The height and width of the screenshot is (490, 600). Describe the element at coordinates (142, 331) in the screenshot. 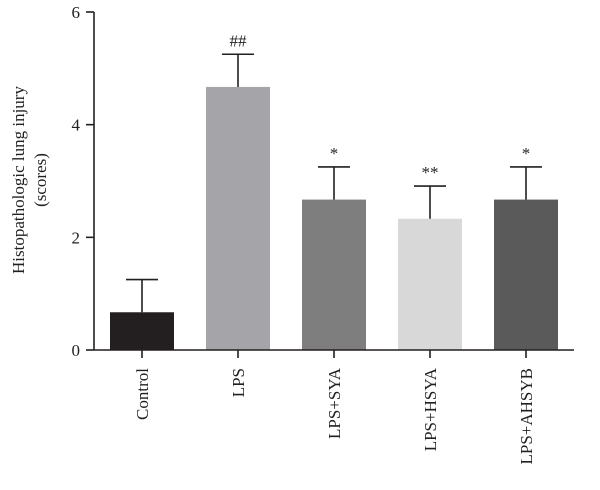

I see `bar-control` at that location.